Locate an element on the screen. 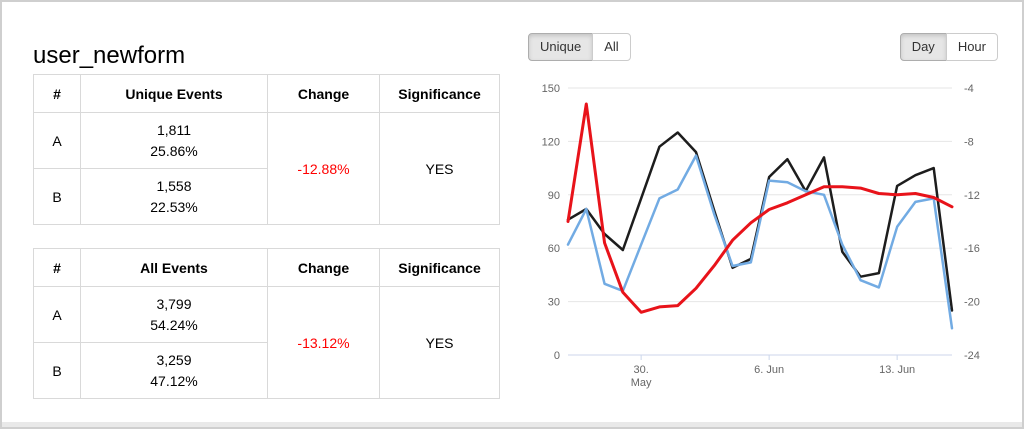 The image size is (1024, 429). day-toggle-button: Day is located at coordinates (923, 47).